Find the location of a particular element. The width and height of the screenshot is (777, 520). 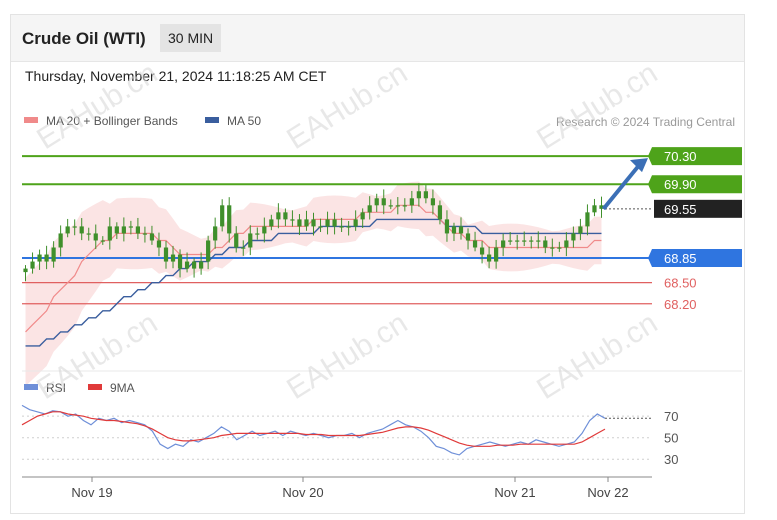

level-label-support: 68.20 is located at coordinates (680, 304).